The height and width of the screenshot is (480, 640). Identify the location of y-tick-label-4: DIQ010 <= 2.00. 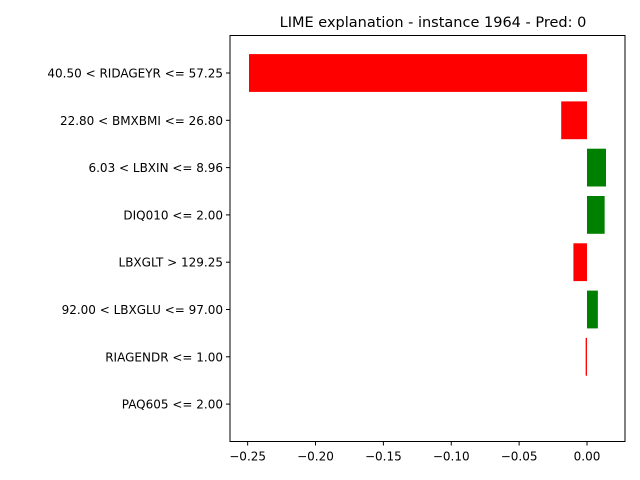
(173, 215).